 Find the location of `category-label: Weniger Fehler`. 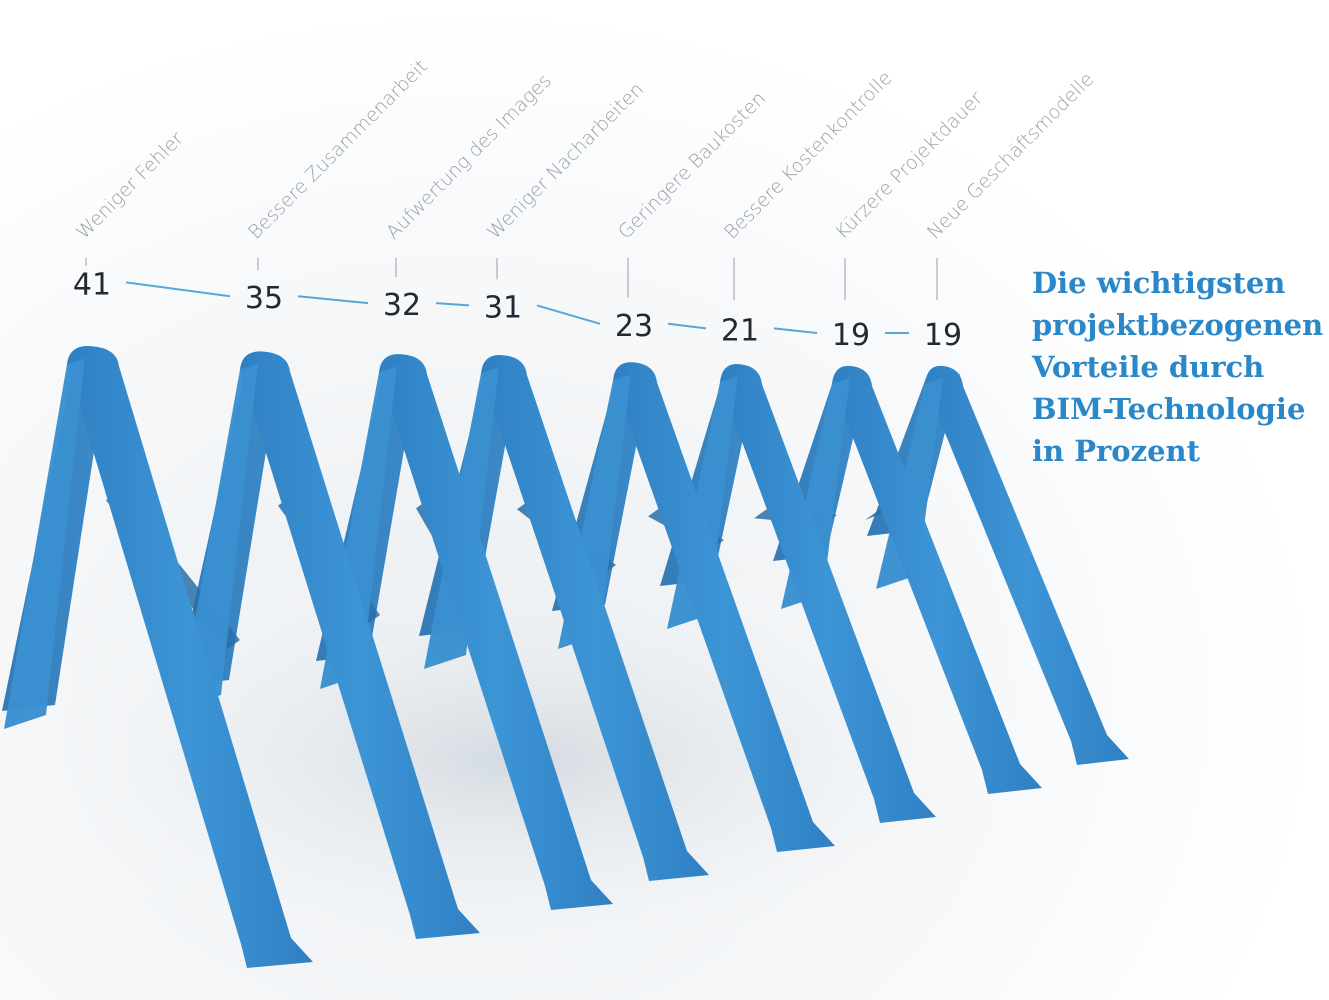

category-label: Weniger Fehler is located at coordinates (130, 185).